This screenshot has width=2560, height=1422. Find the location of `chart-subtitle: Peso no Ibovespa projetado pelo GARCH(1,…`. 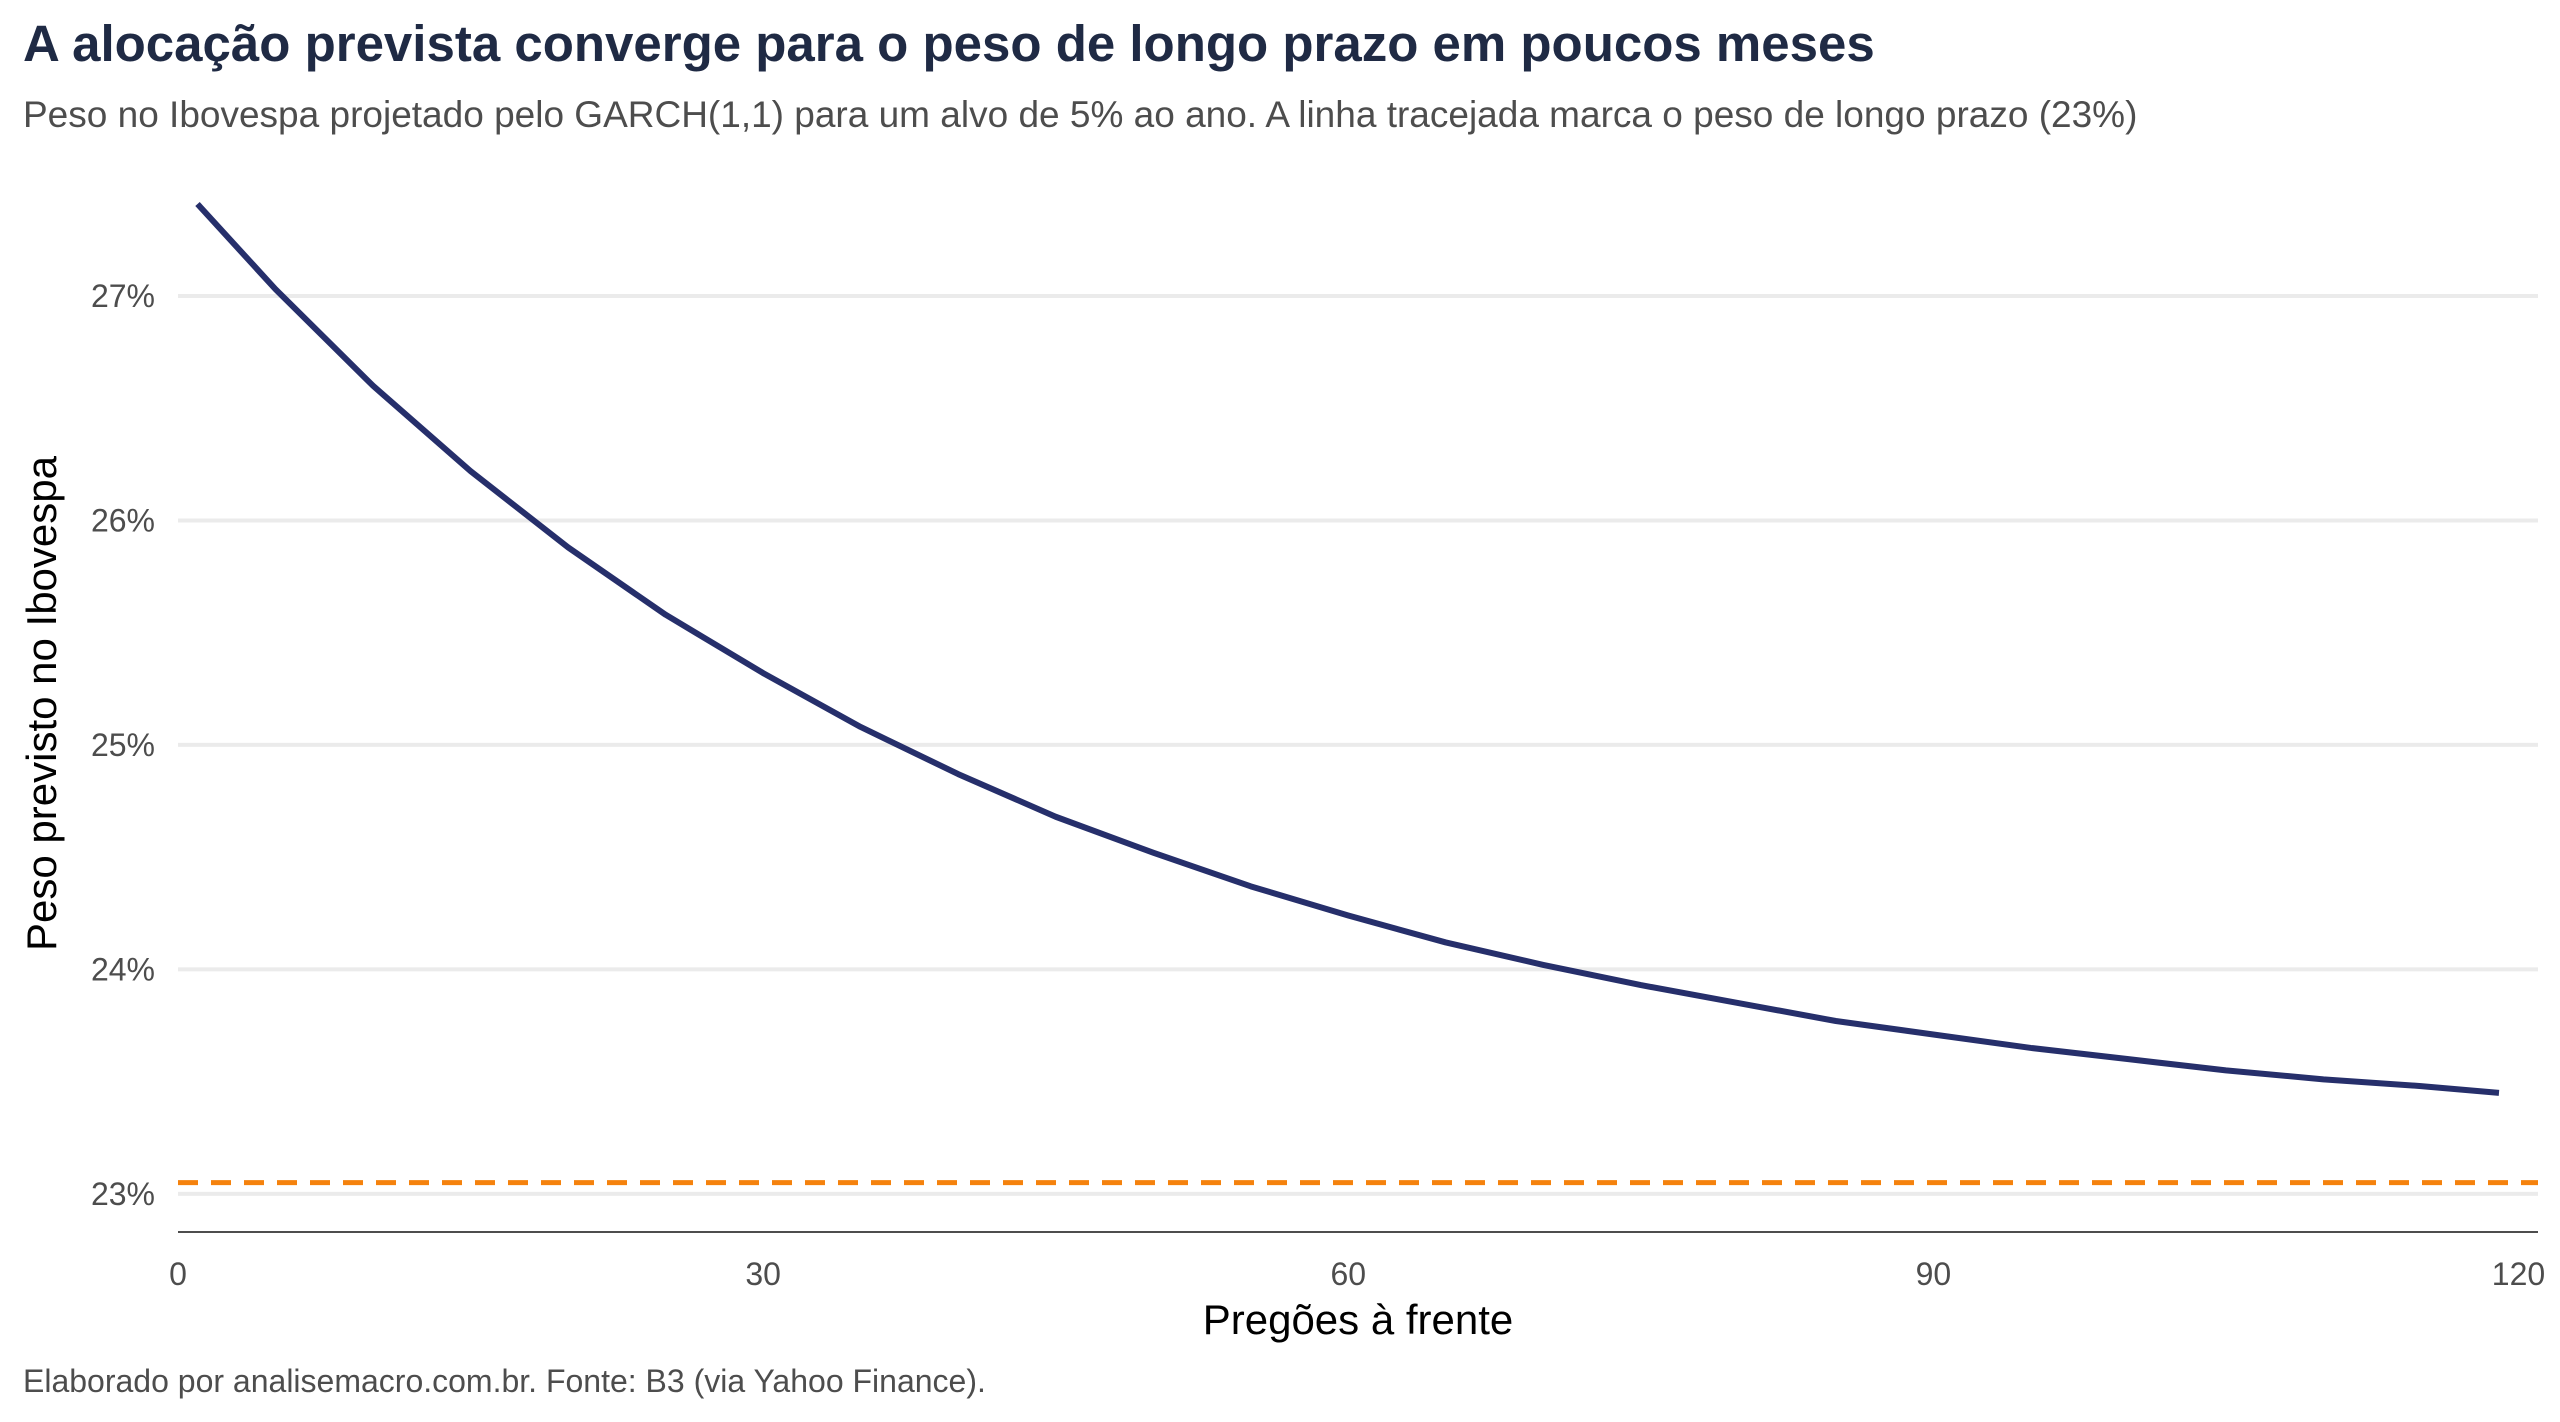

chart-subtitle: Peso no Ibovespa projetado pelo GARCH(1,… is located at coordinates (1080, 114).